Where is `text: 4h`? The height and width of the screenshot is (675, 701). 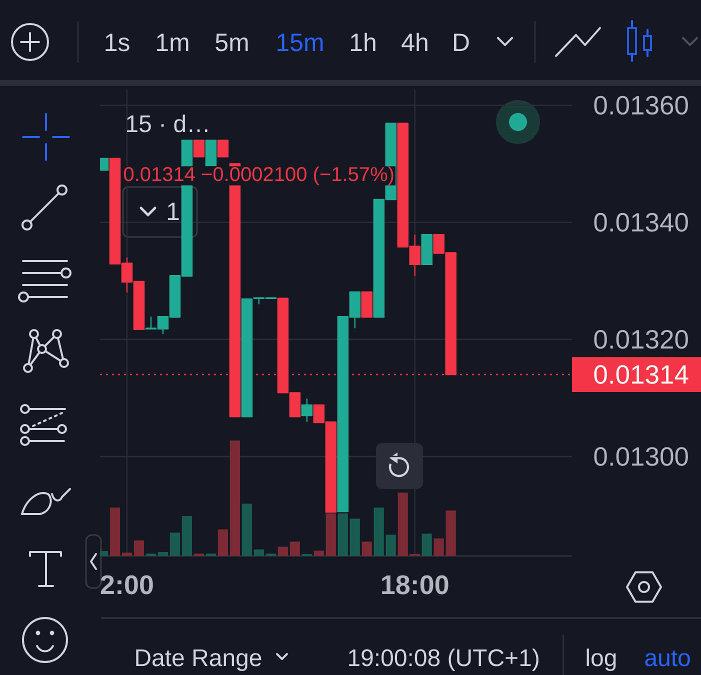 text: 4h is located at coordinates (415, 41).